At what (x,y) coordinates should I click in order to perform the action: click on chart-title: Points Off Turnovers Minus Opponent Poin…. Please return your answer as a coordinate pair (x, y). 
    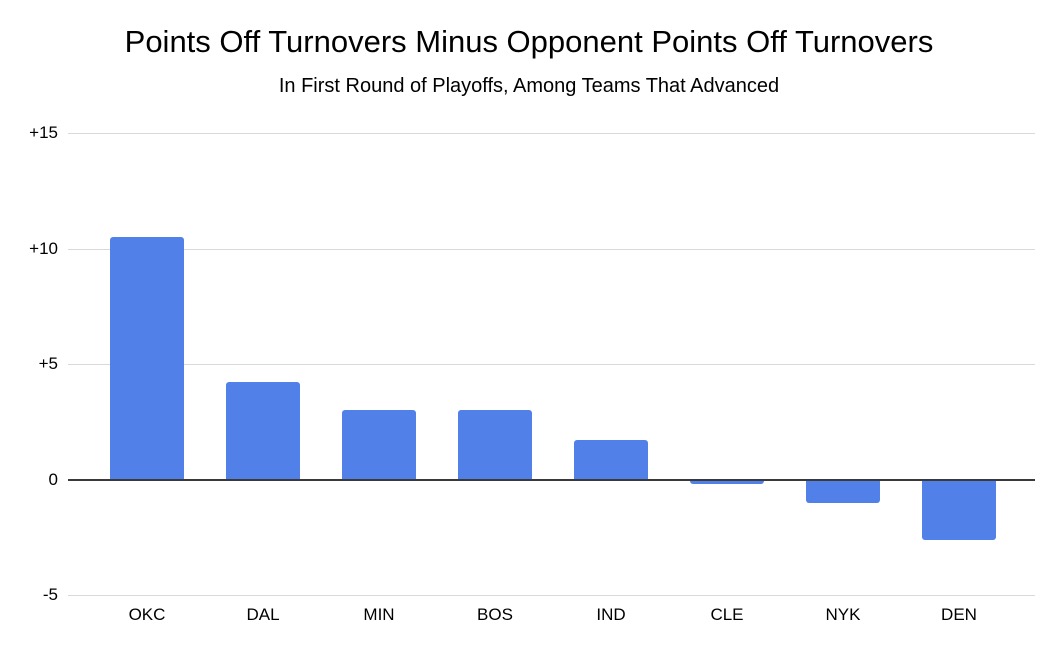
    Looking at the image, I should click on (529, 41).